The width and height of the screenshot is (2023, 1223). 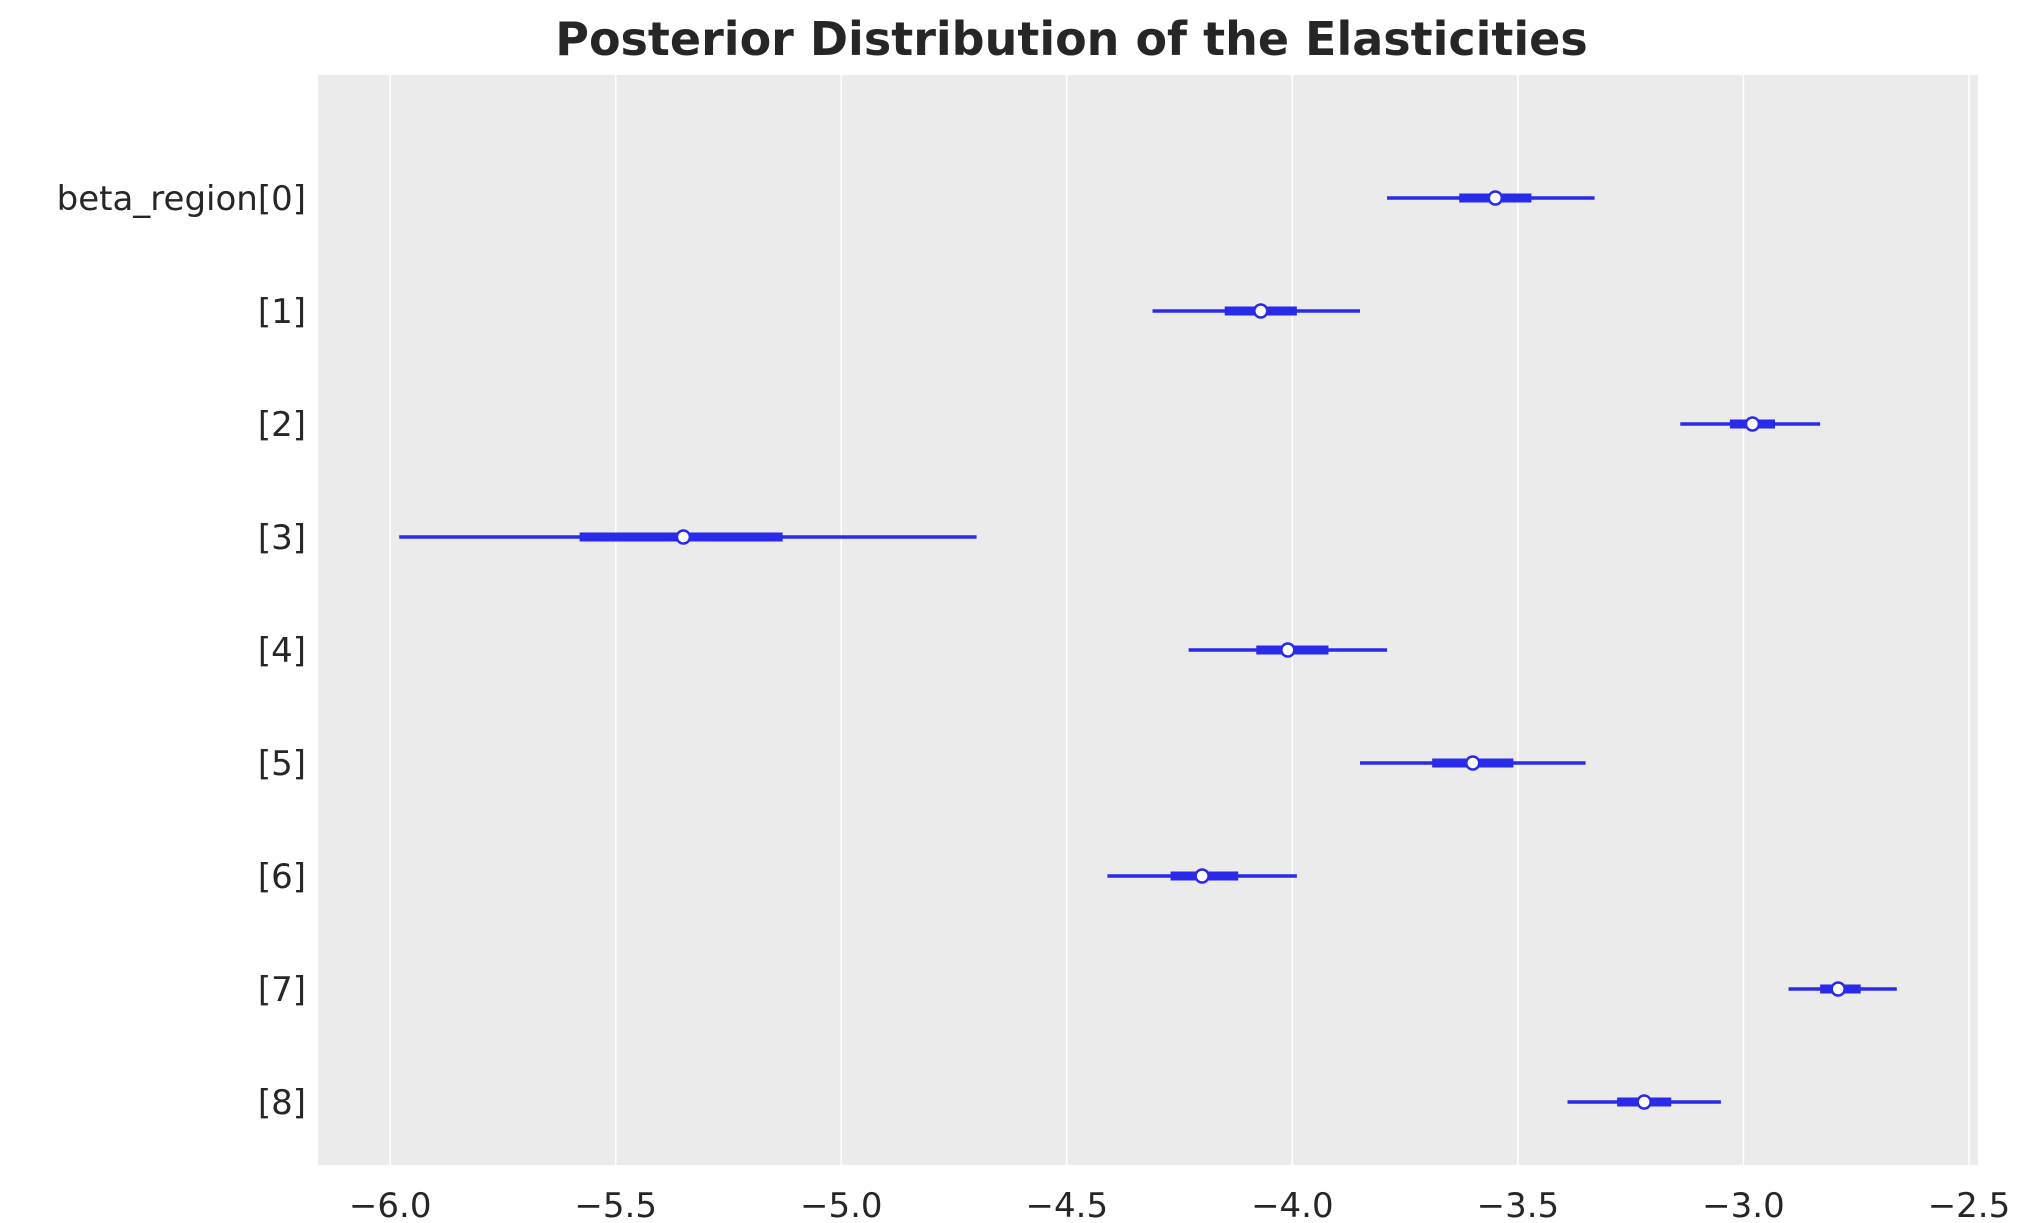 What do you see at coordinates (1969, 1204) in the screenshot?
I see `x-tick-label: −2.5` at bounding box center [1969, 1204].